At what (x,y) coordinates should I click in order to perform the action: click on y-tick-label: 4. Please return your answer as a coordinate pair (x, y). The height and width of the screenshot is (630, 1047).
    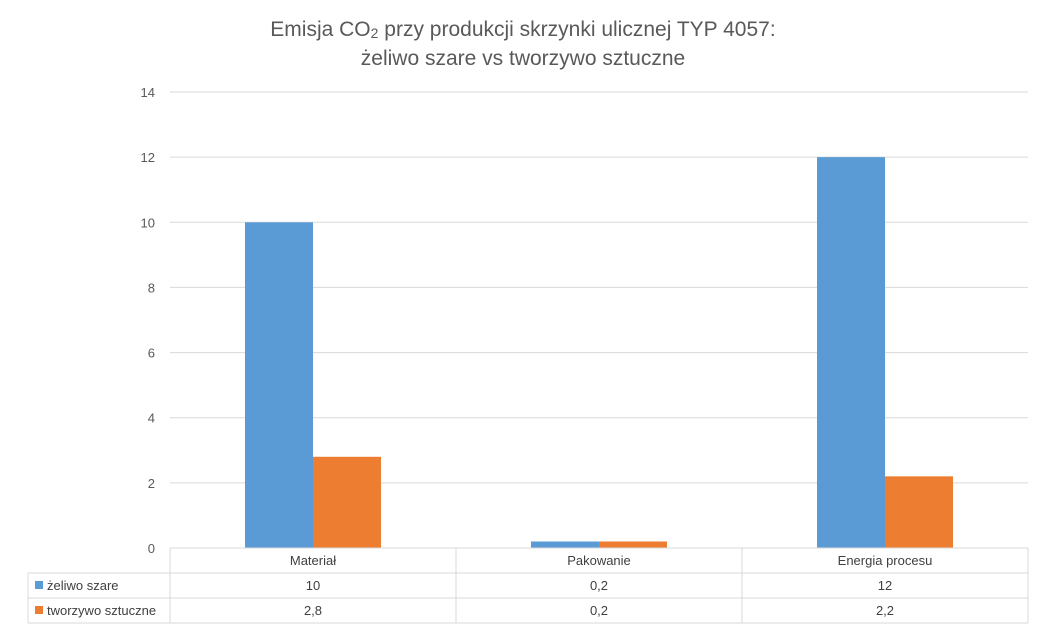
    Looking at the image, I should click on (151, 418).